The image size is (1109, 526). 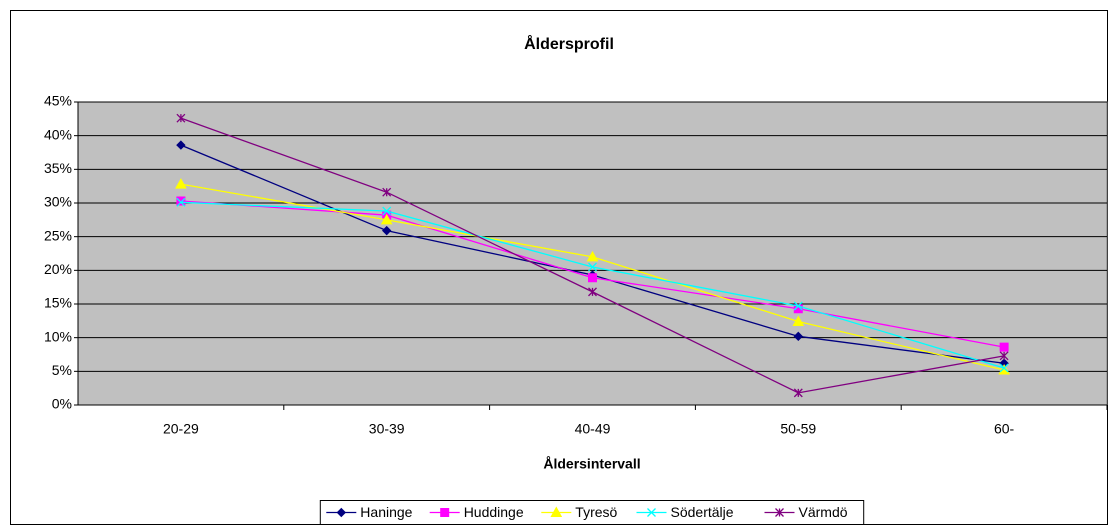 I want to click on y-tick-label: 45%, so click(x=58, y=101).